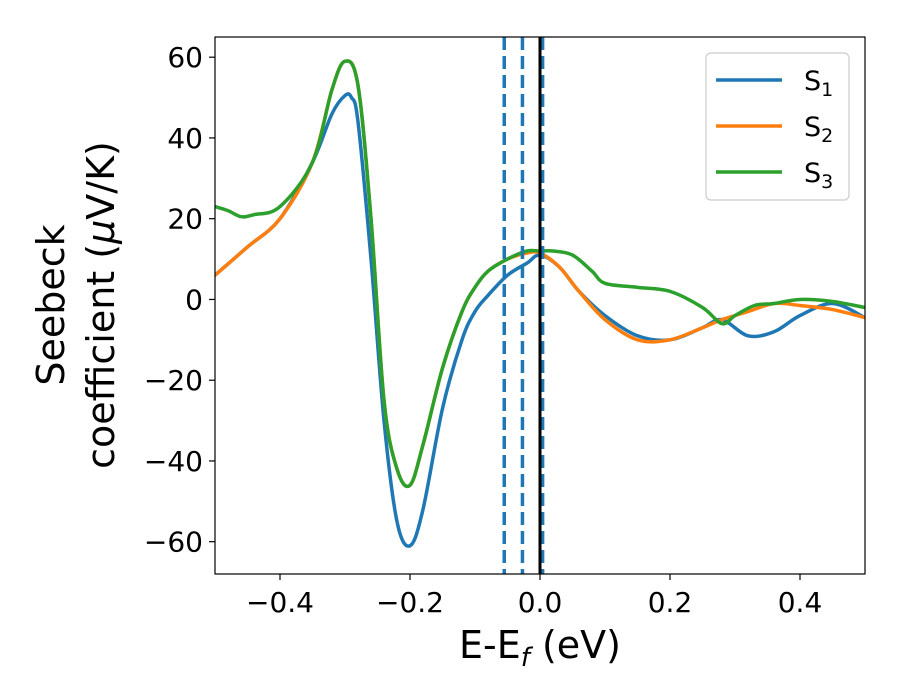 The height and width of the screenshot is (700, 900). I want to click on y-tick-label: −40, so click(173, 461).